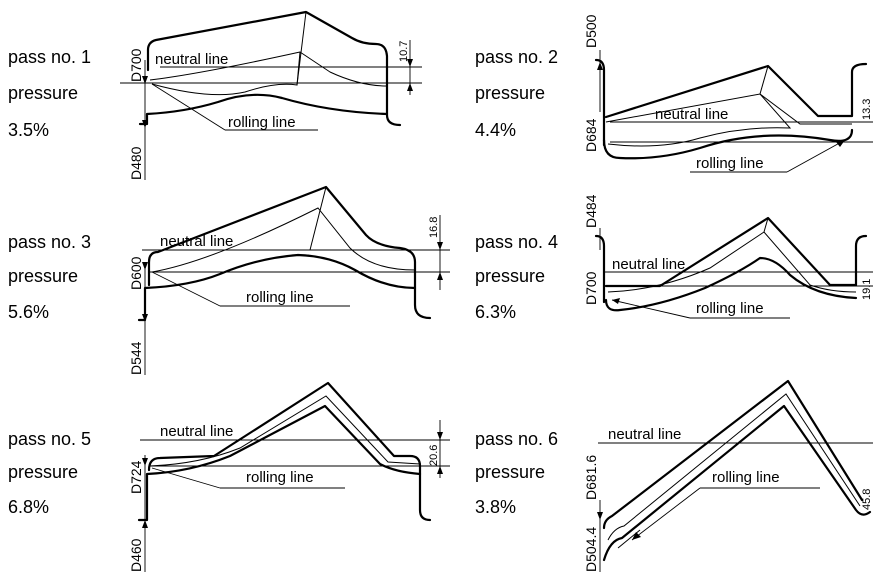 The width and height of the screenshot is (873, 572). Describe the element at coordinates (440, 436) in the screenshot. I see `pass-5-offset-arrow-a` at that location.